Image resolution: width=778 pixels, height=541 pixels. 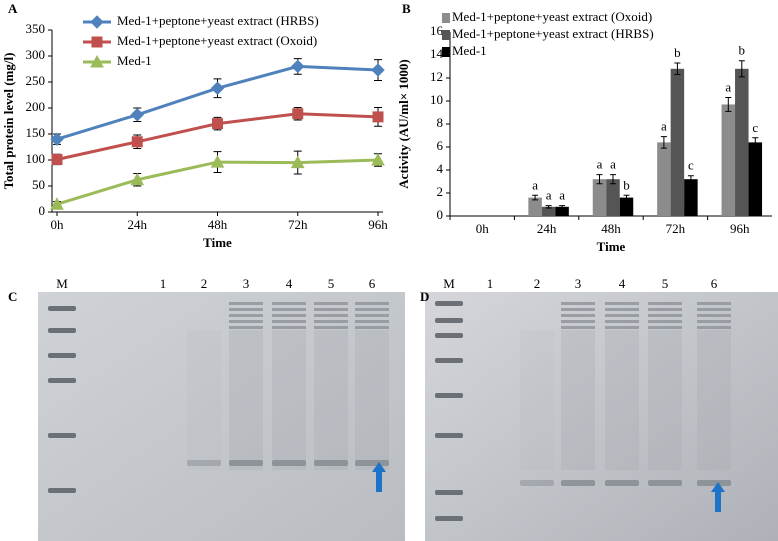 What do you see at coordinates (204, 283) in the screenshot?
I see `lane-label: 2` at bounding box center [204, 283].